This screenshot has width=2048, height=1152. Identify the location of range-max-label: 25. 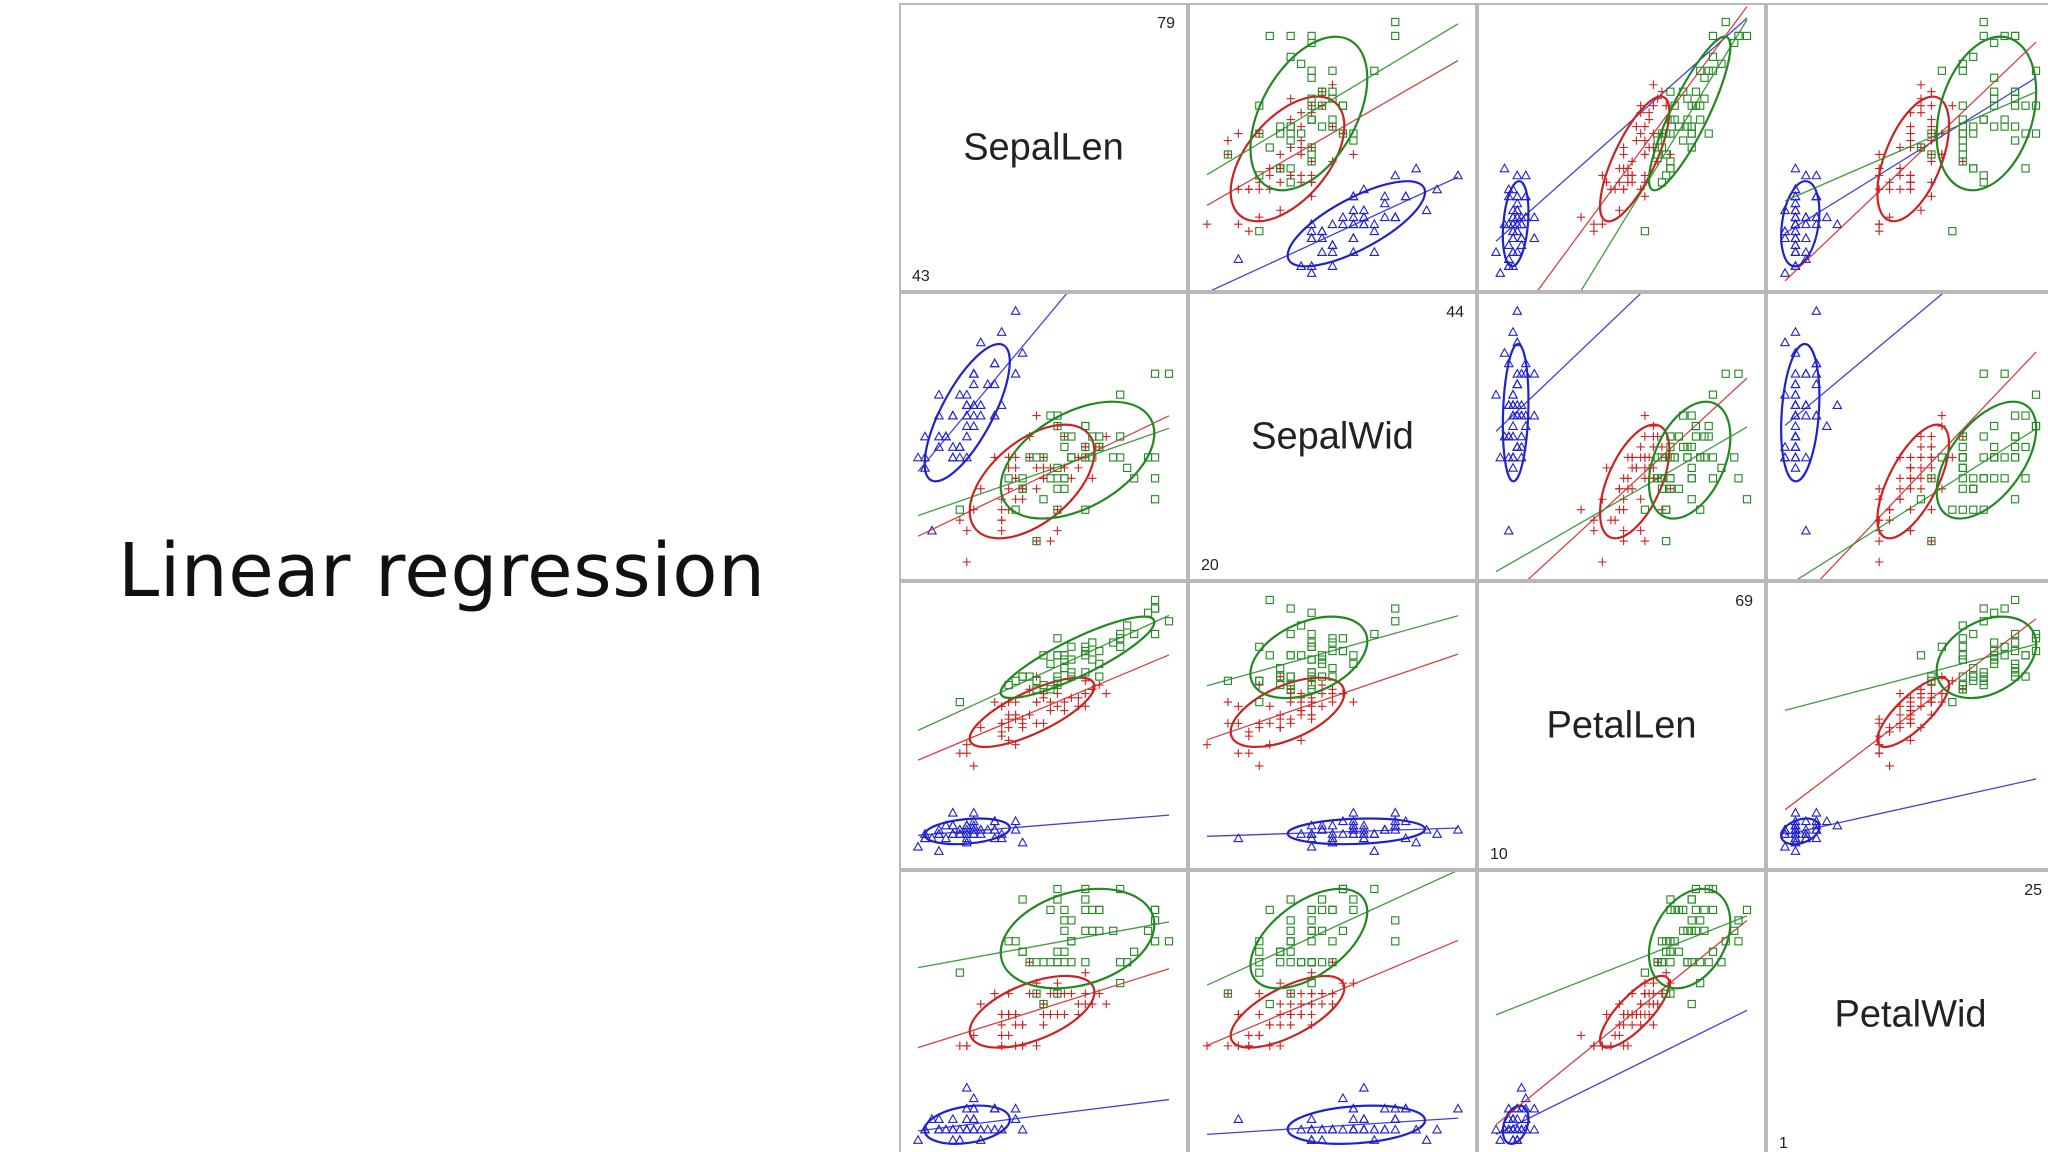
(2033, 890).